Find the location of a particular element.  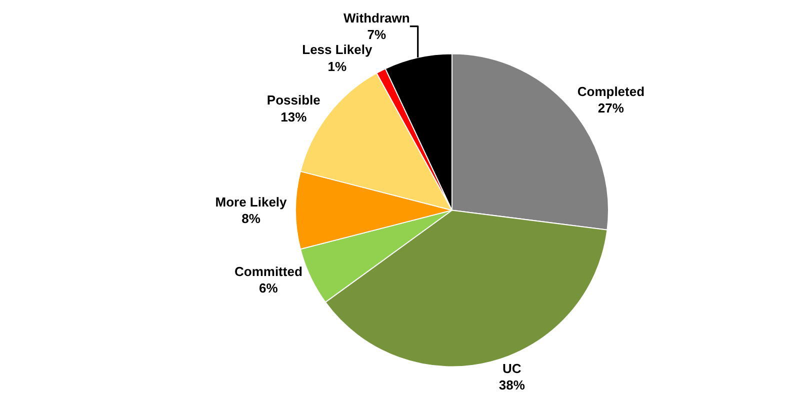

slice-label: Possible is located at coordinates (293, 100).